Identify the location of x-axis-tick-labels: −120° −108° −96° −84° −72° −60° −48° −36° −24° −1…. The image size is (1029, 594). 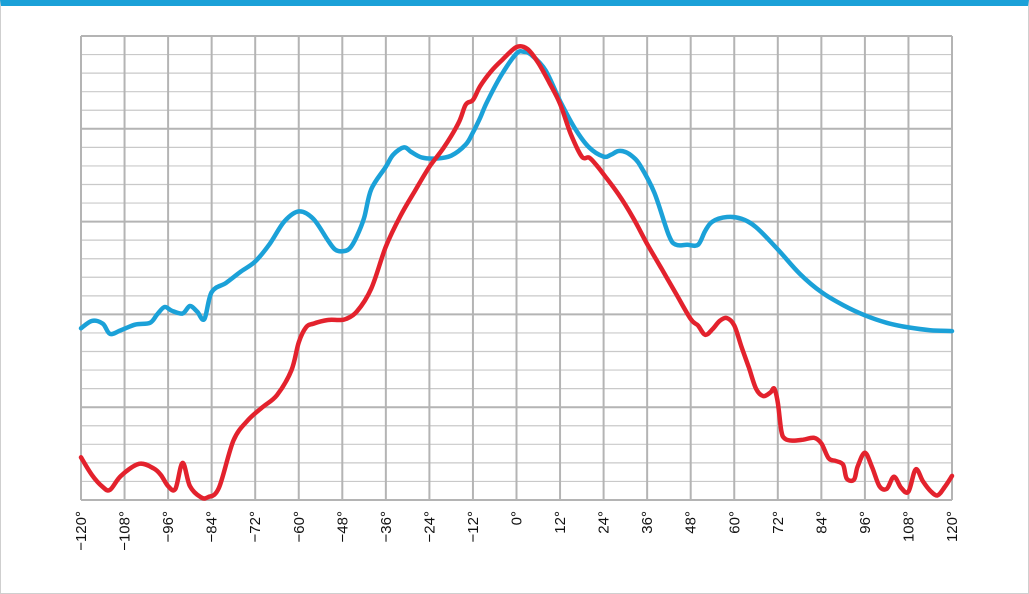
(517, 531).